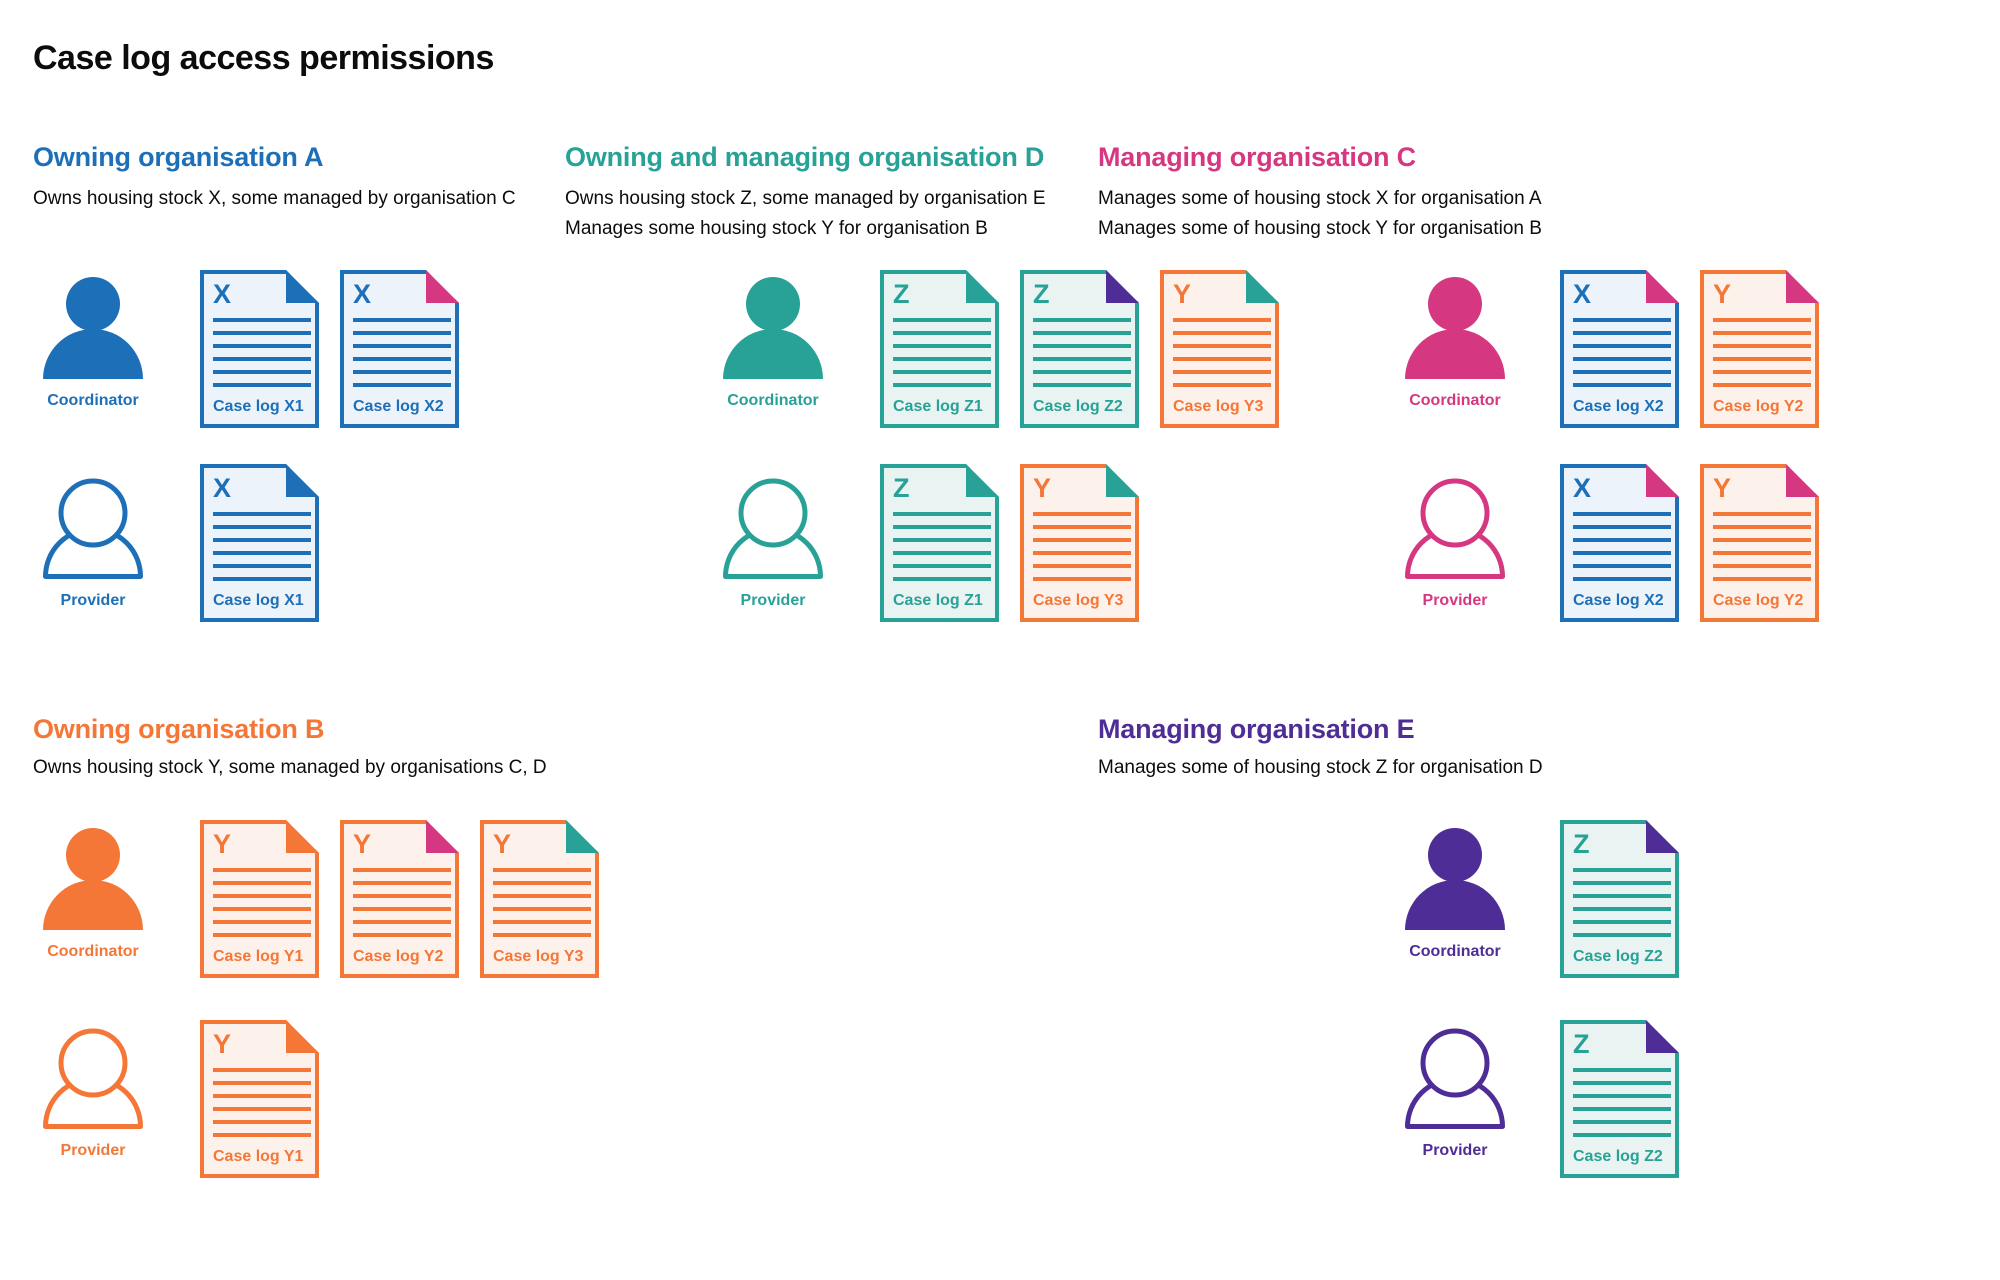 This screenshot has width=2000, height=1280. What do you see at coordinates (399, 349) in the screenshot?
I see `case-log-doc: X Case log X2` at bounding box center [399, 349].